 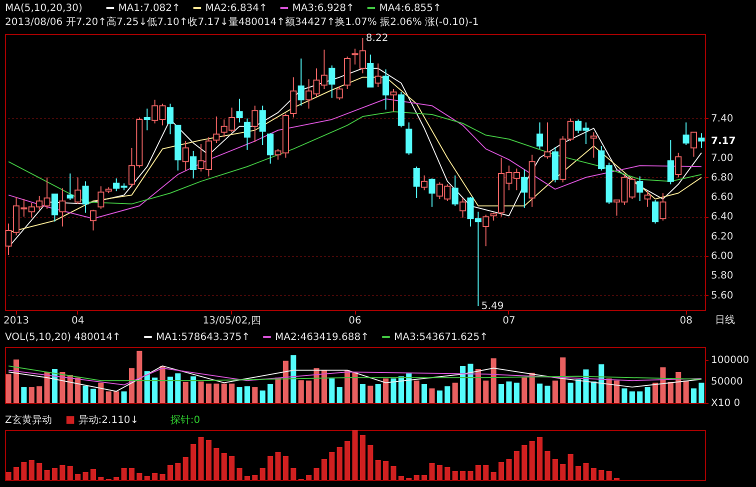 I want to click on y-tick-label: 6.40, so click(x=722, y=217).